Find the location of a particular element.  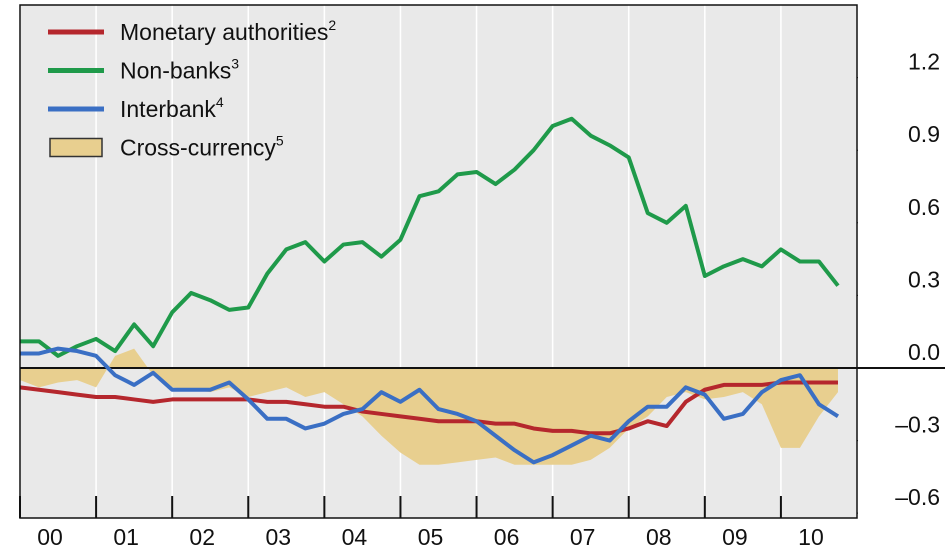

legend-swatch is located at coordinates (76, 147).